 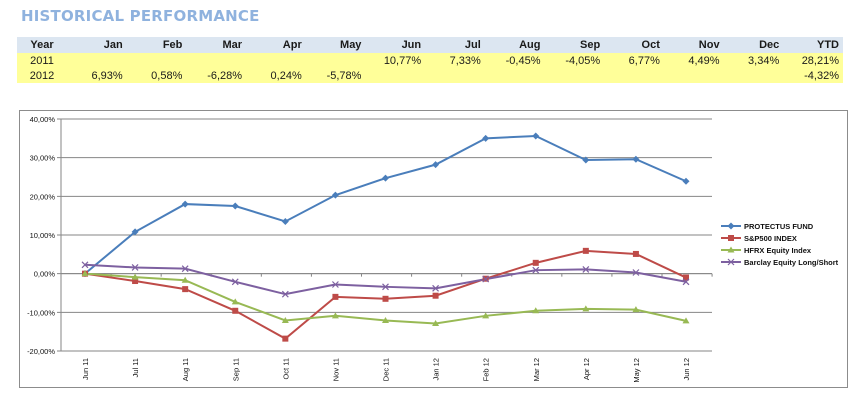 I want to click on column-header: Feb, so click(x=156, y=45).